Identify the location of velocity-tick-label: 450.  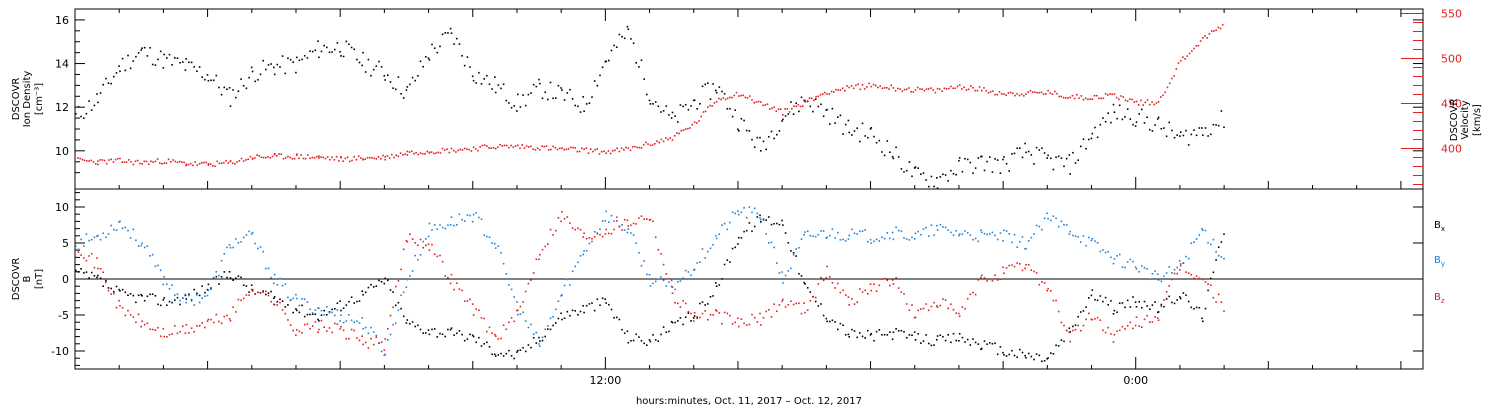
(1451, 104).